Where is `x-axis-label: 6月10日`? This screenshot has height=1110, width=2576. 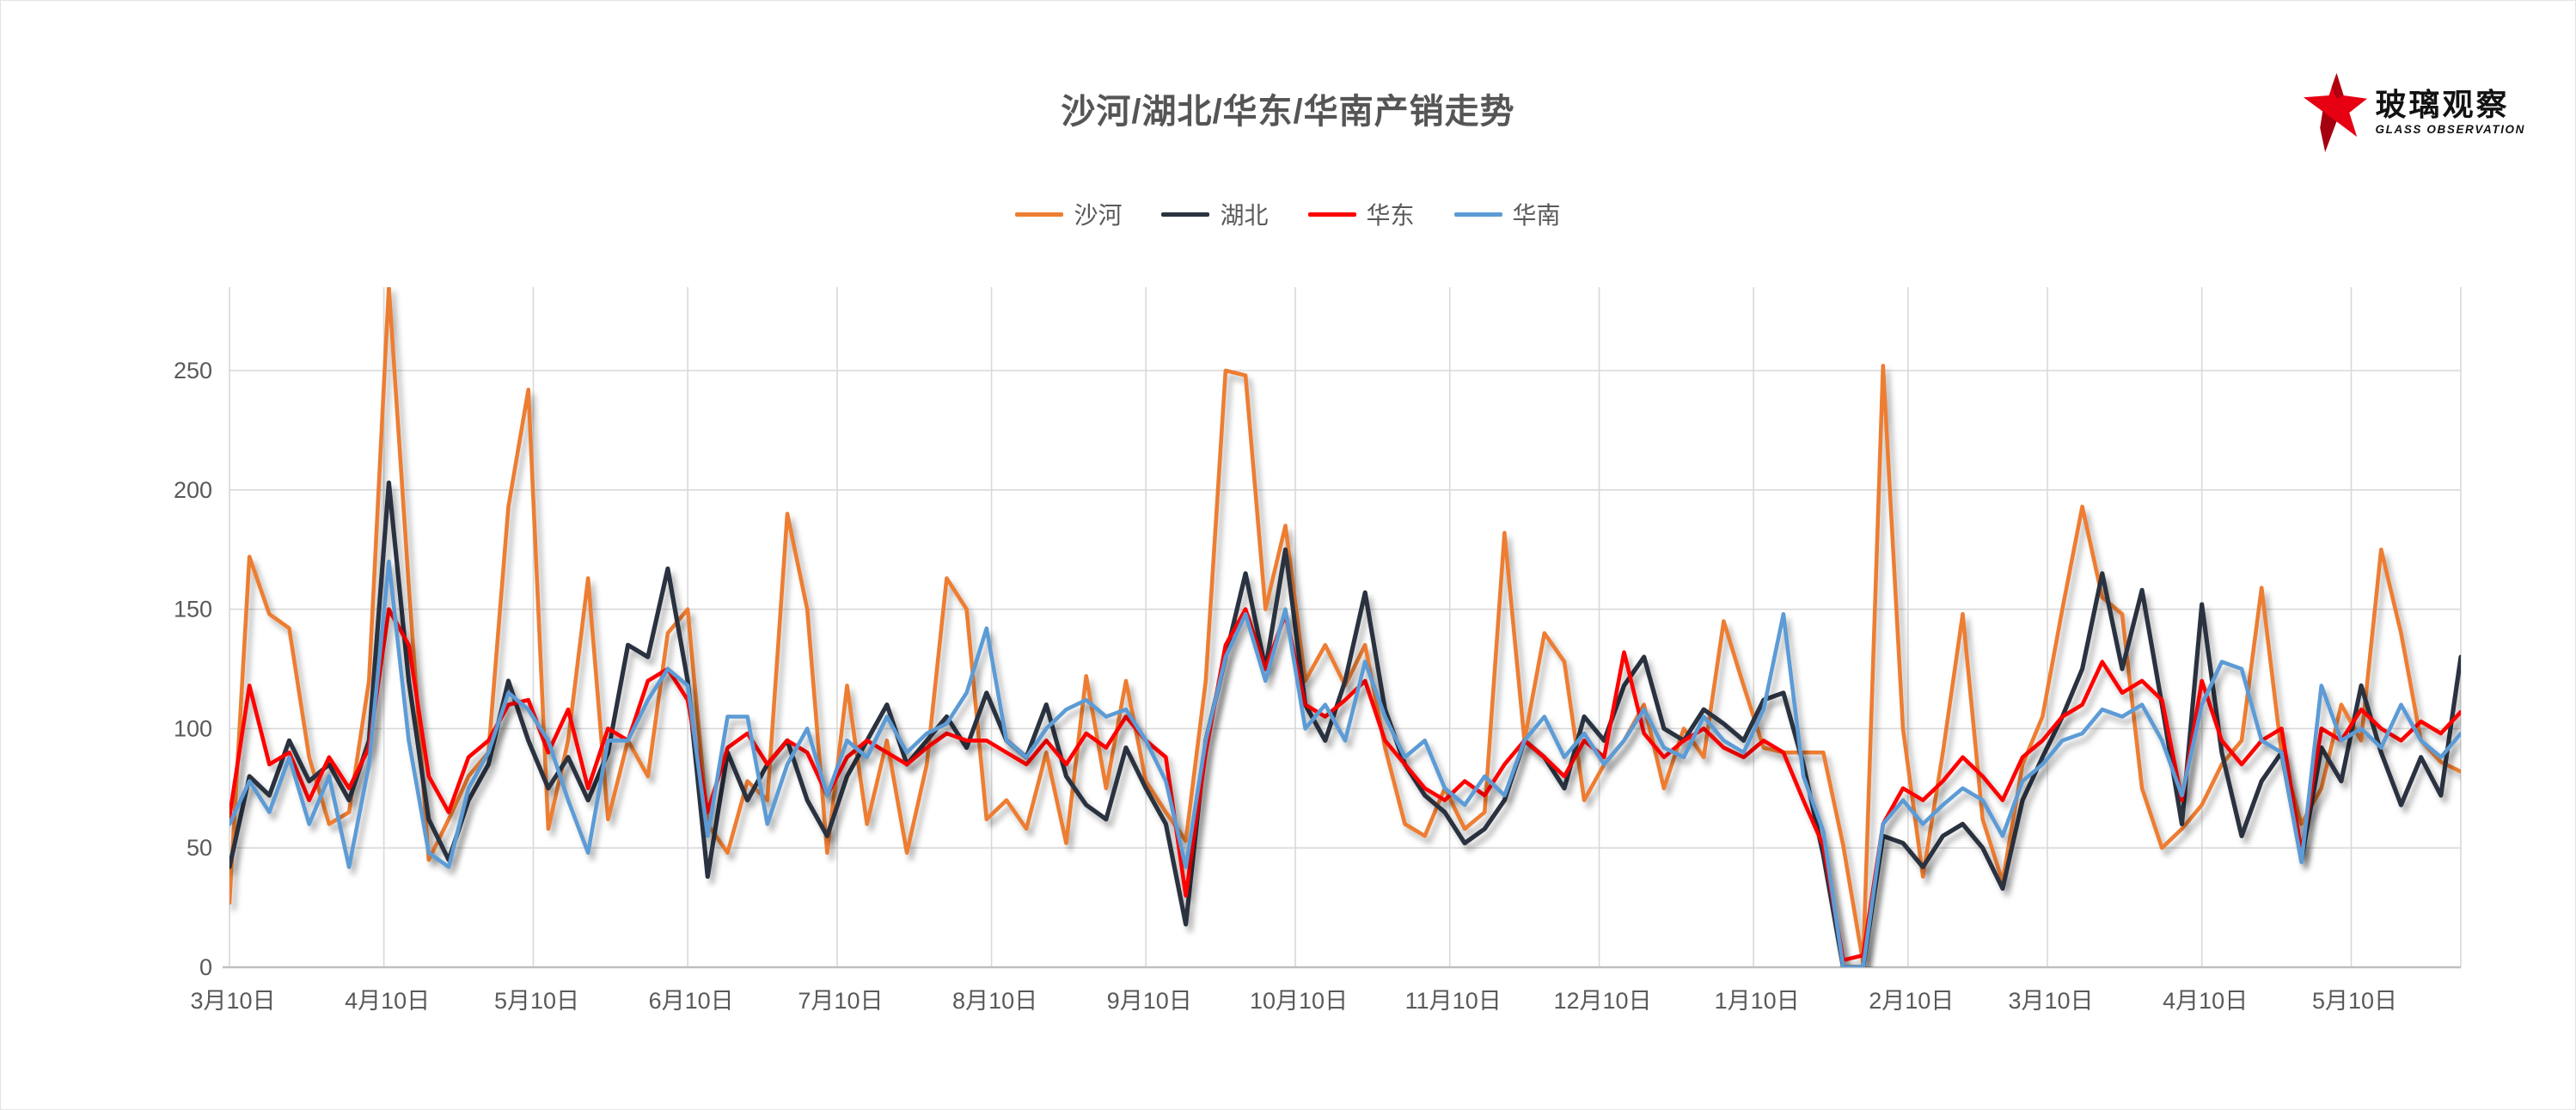 x-axis-label: 6月10日 is located at coordinates (691, 1001).